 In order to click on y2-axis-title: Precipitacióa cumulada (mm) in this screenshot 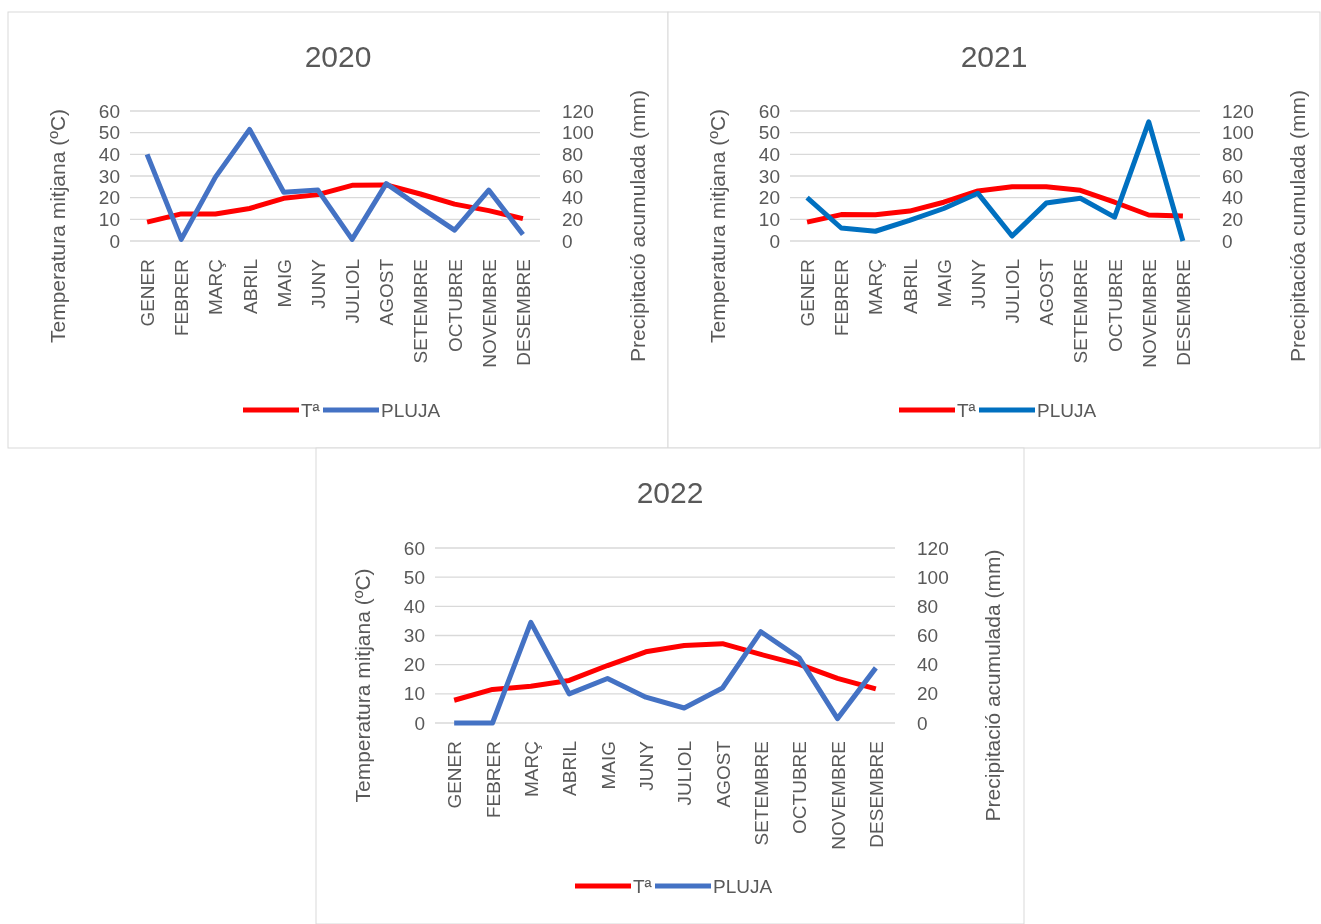, I will do `click(1297, 226)`.